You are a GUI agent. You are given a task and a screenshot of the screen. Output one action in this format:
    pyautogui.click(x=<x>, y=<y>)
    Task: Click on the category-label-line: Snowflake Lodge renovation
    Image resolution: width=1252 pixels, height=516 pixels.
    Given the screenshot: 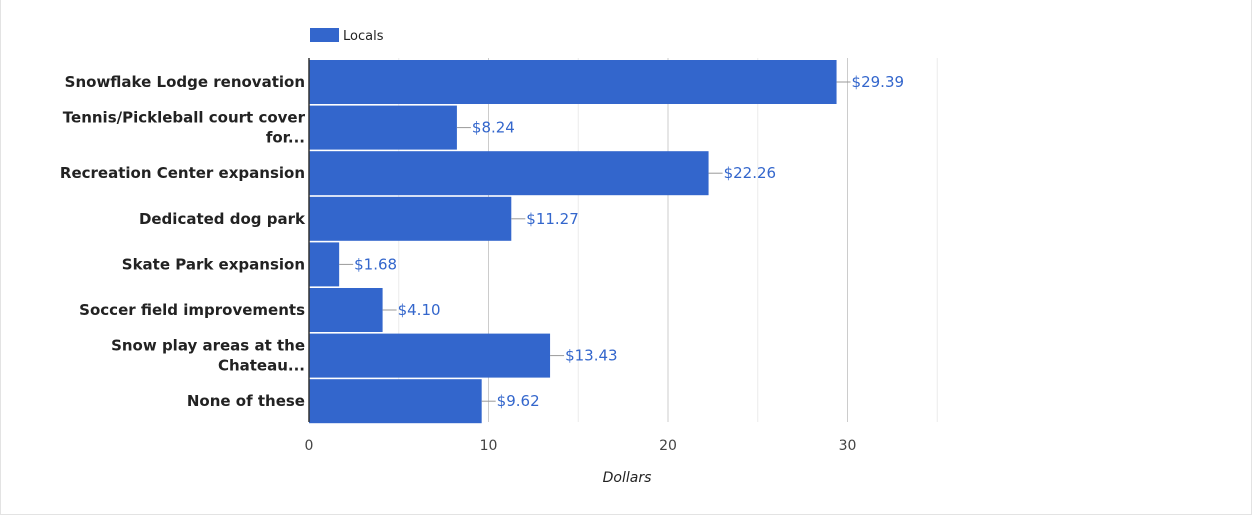 What is the action you would take?
    pyautogui.click(x=185, y=82)
    